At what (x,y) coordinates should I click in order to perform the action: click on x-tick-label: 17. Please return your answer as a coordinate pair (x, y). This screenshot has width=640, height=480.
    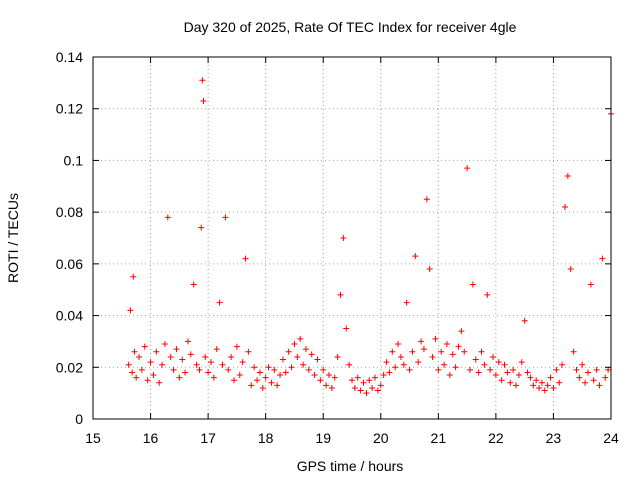
    Looking at the image, I should click on (208, 438).